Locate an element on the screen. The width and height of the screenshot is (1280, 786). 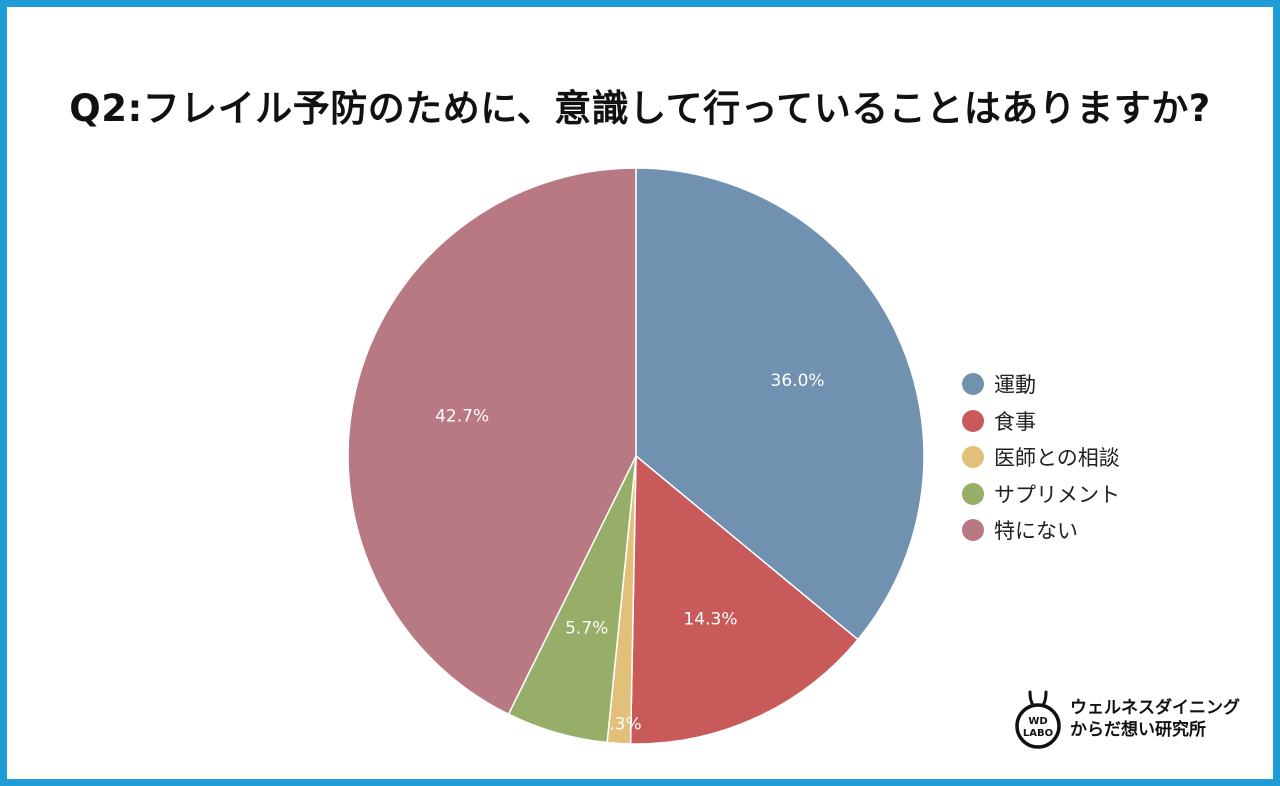
logo-text-bottom: LABO is located at coordinates (1038, 733).